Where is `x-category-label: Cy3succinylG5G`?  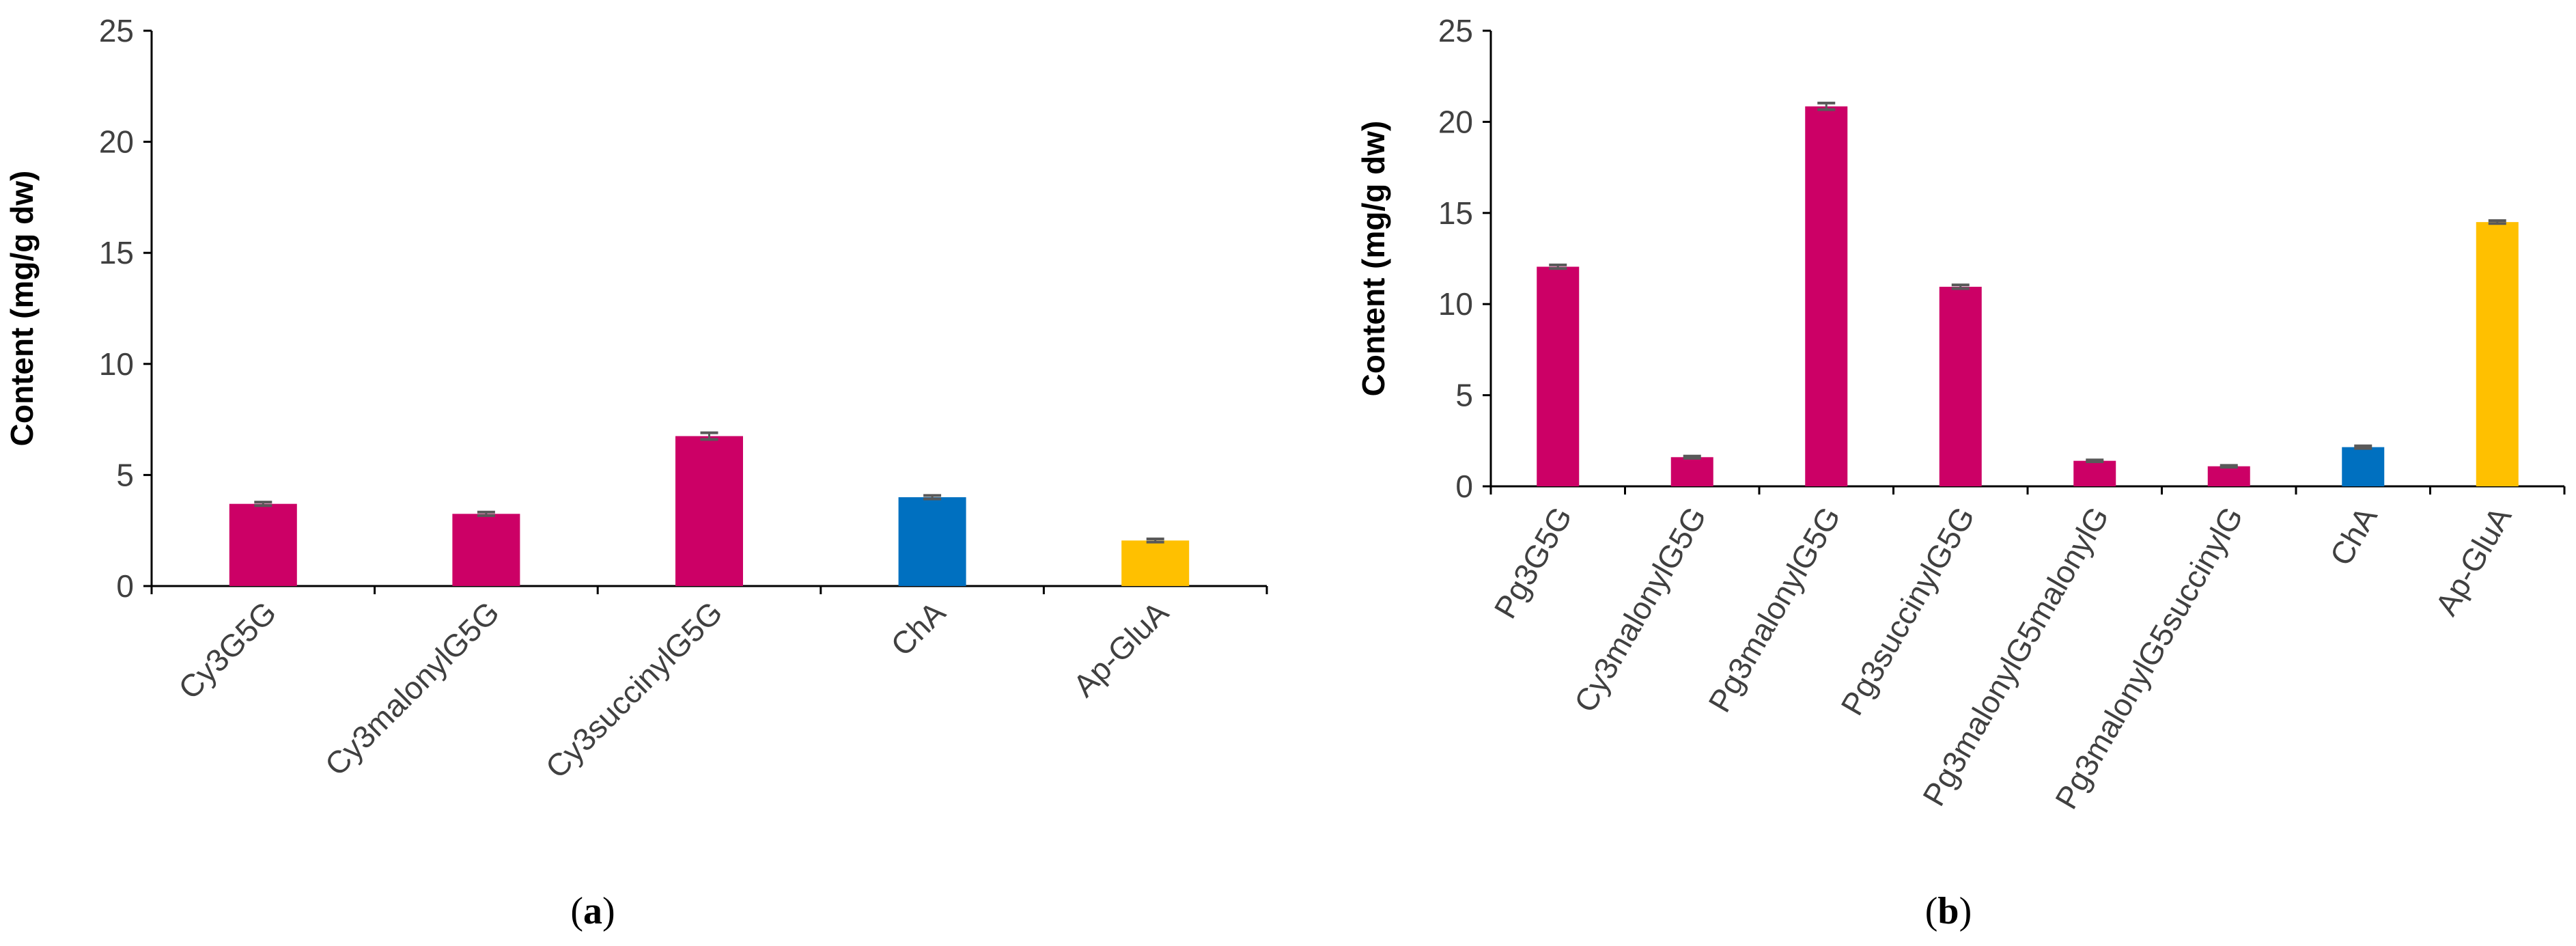
x-category-label: Cy3succinylG5G is located at coordinates (634, 689).